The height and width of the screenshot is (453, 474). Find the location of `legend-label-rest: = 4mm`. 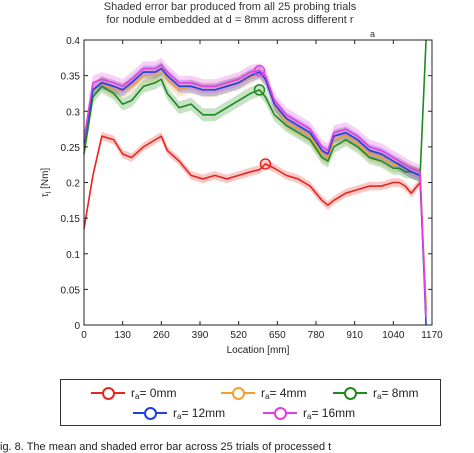

legend-label-rest: = 4mm is located at coordinates (288, 393).